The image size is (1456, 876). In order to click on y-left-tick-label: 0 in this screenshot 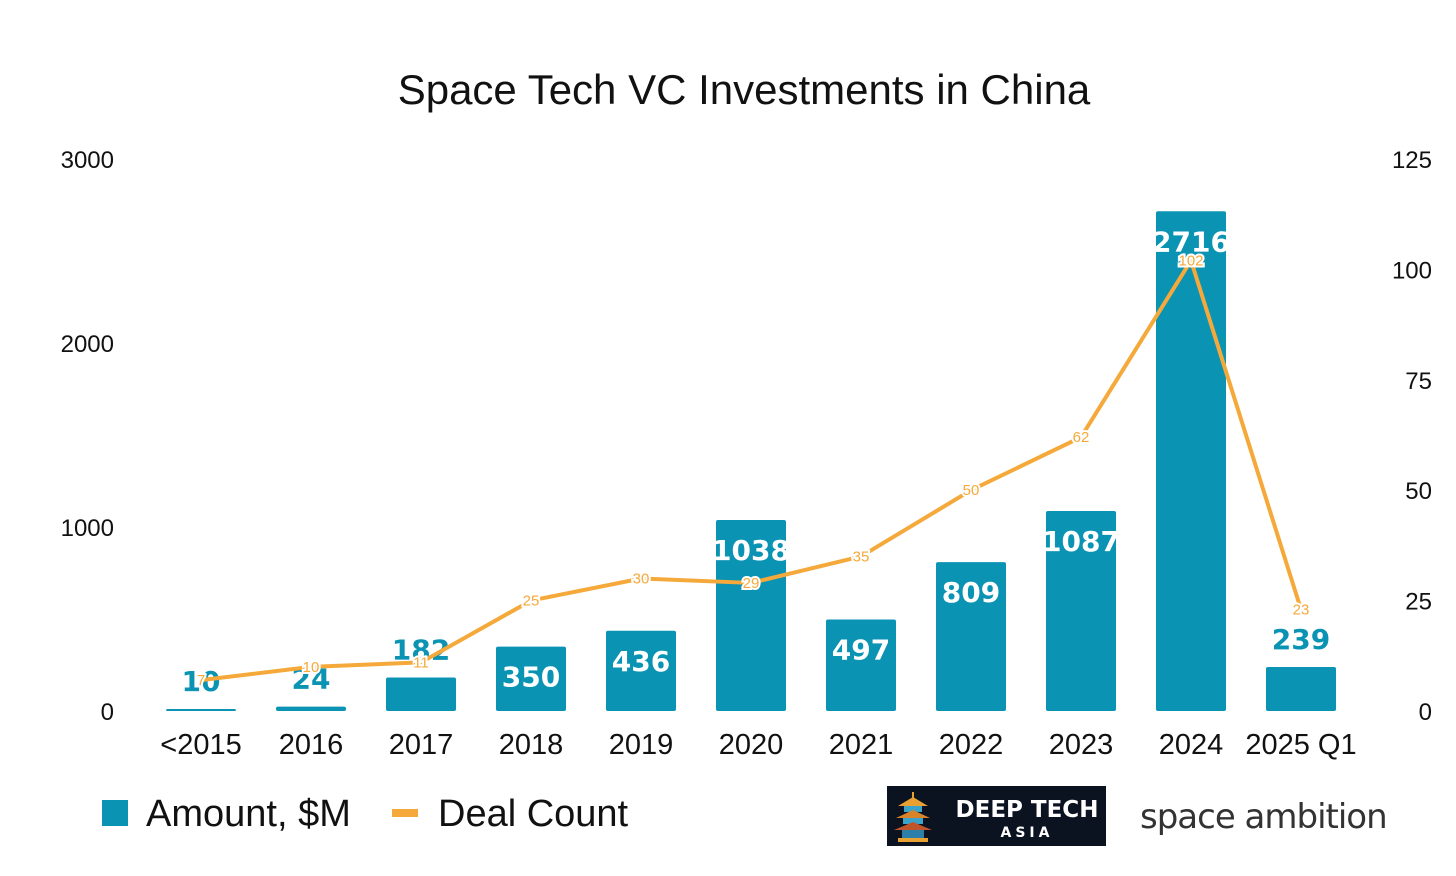, I will do `click(107, 712)`.